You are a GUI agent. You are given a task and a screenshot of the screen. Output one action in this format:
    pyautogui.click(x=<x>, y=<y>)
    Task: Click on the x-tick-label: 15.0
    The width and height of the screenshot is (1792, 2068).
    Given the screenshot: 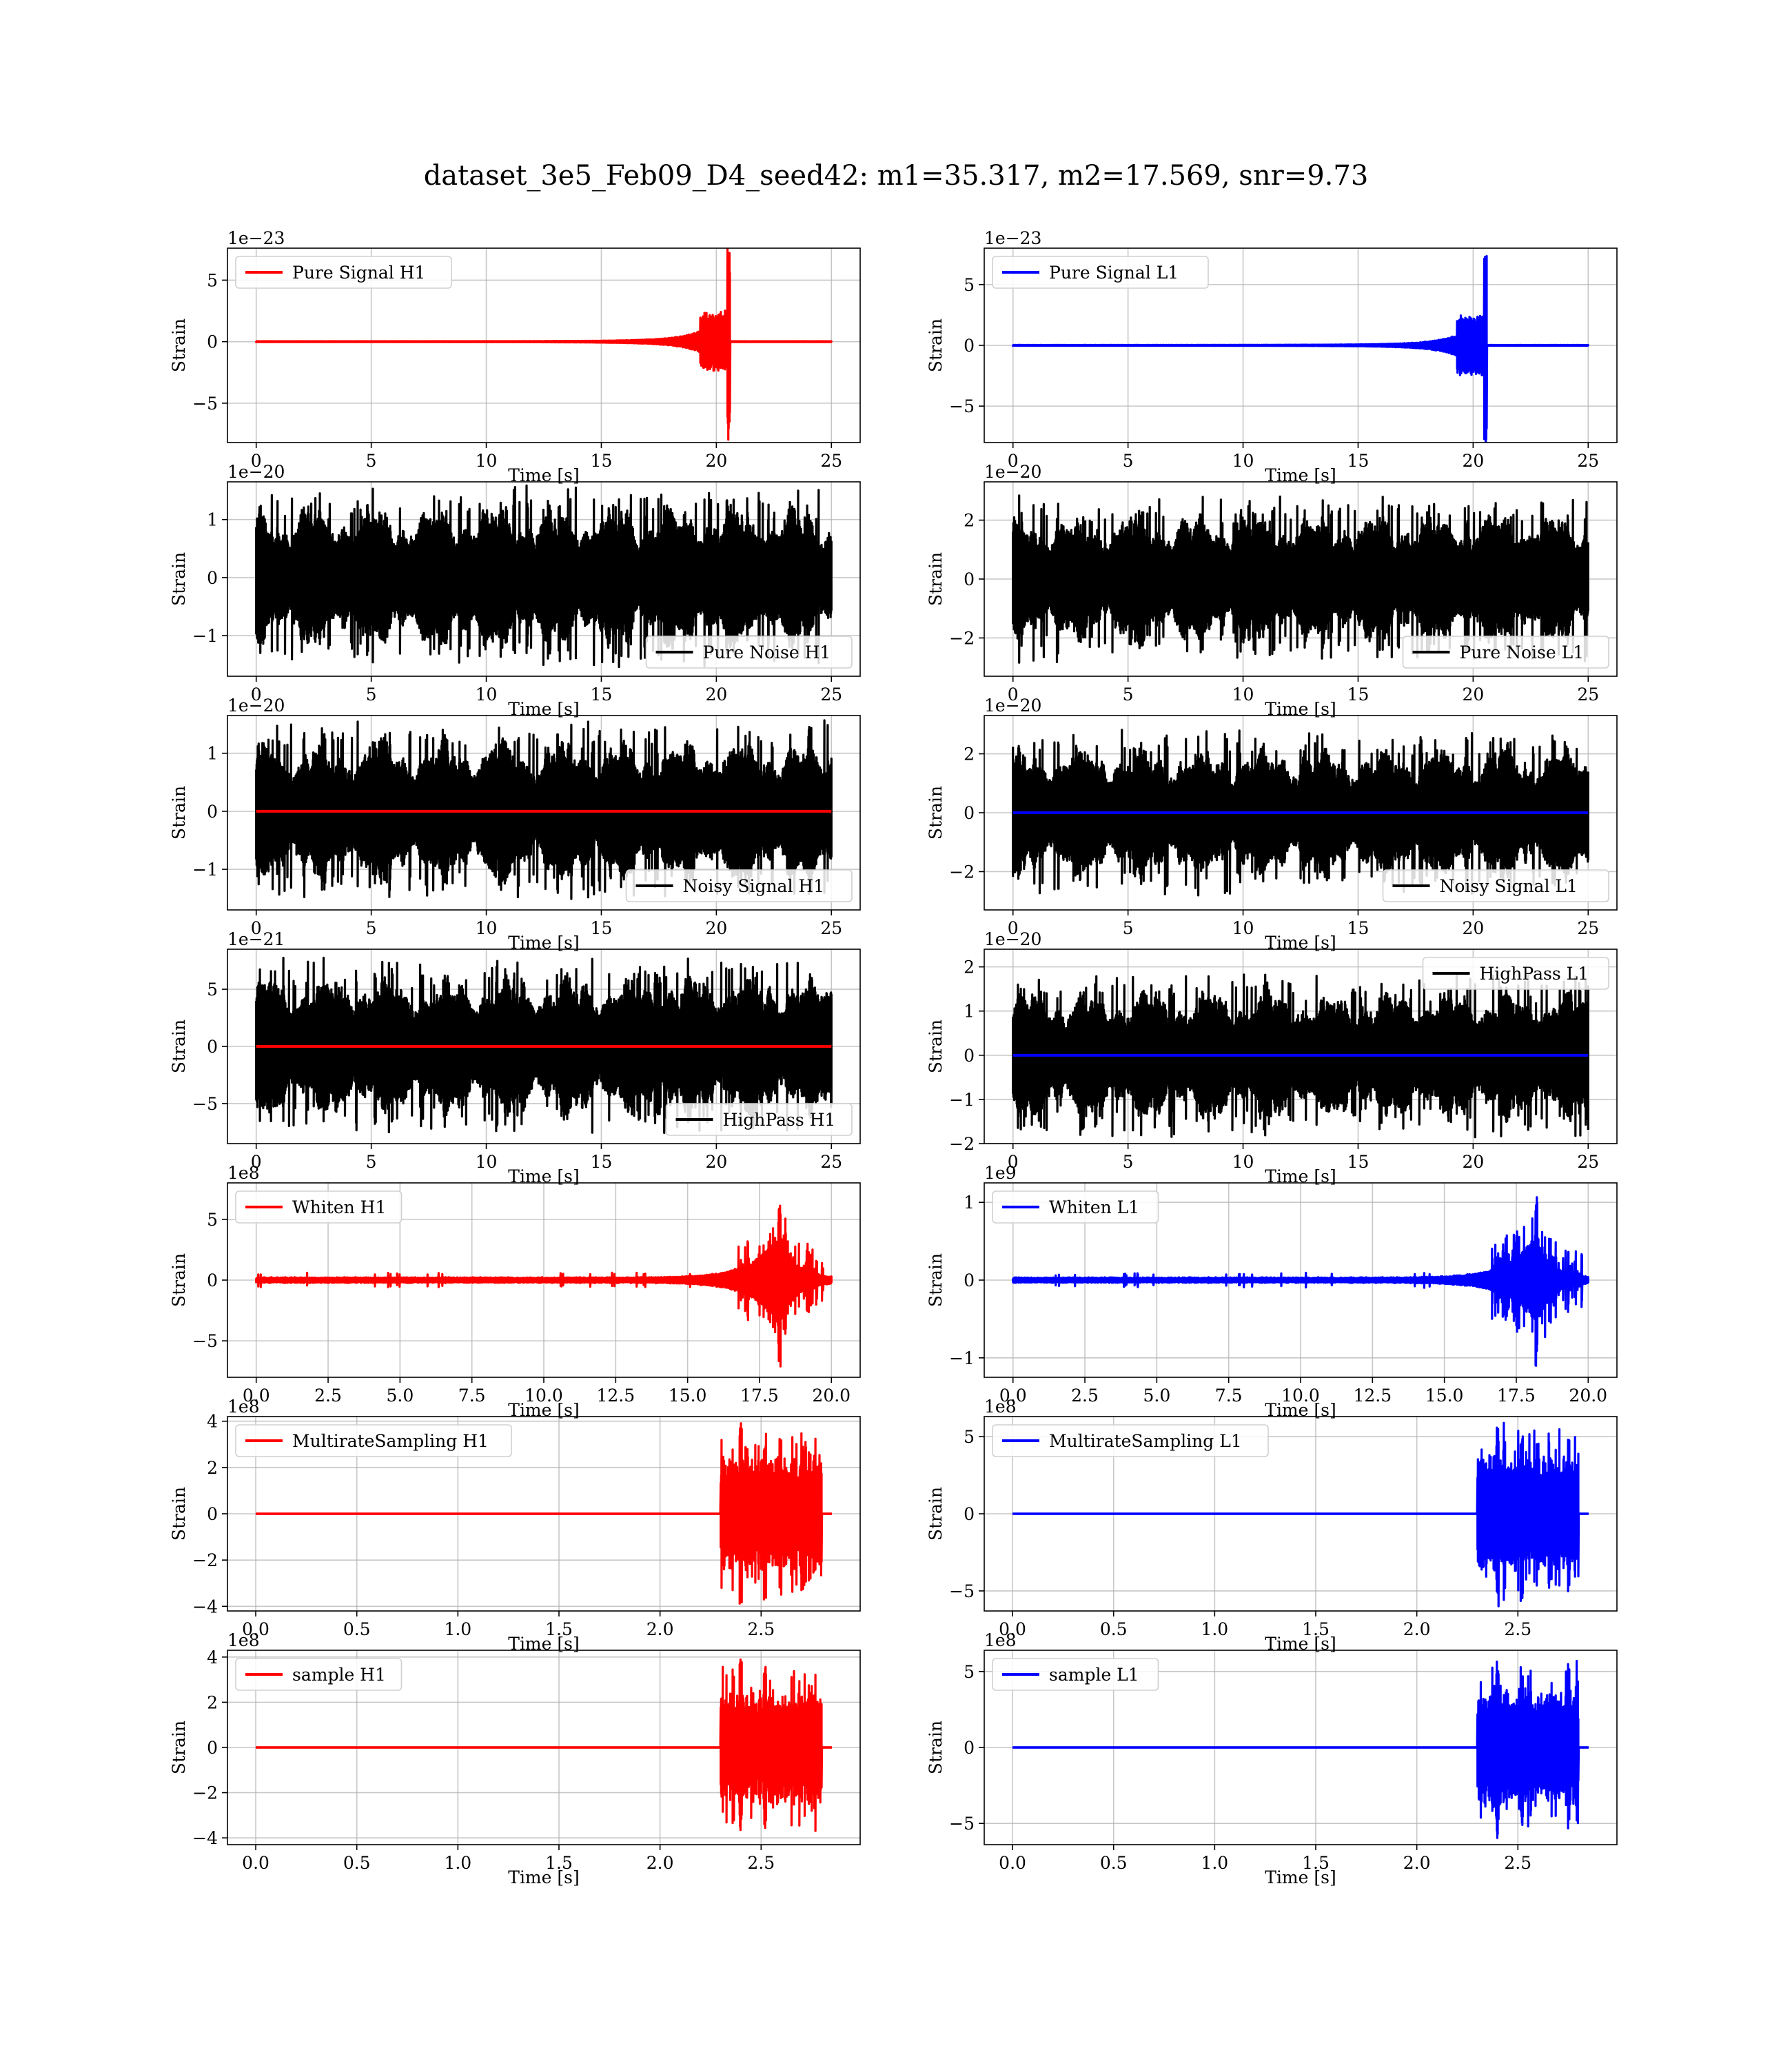 What is the action you would take?
    pyautogui.click(x=688, y=1396)
    